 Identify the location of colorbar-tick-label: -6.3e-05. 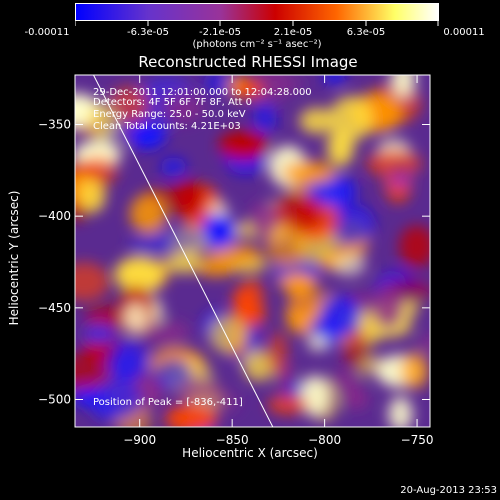
(148, 32).